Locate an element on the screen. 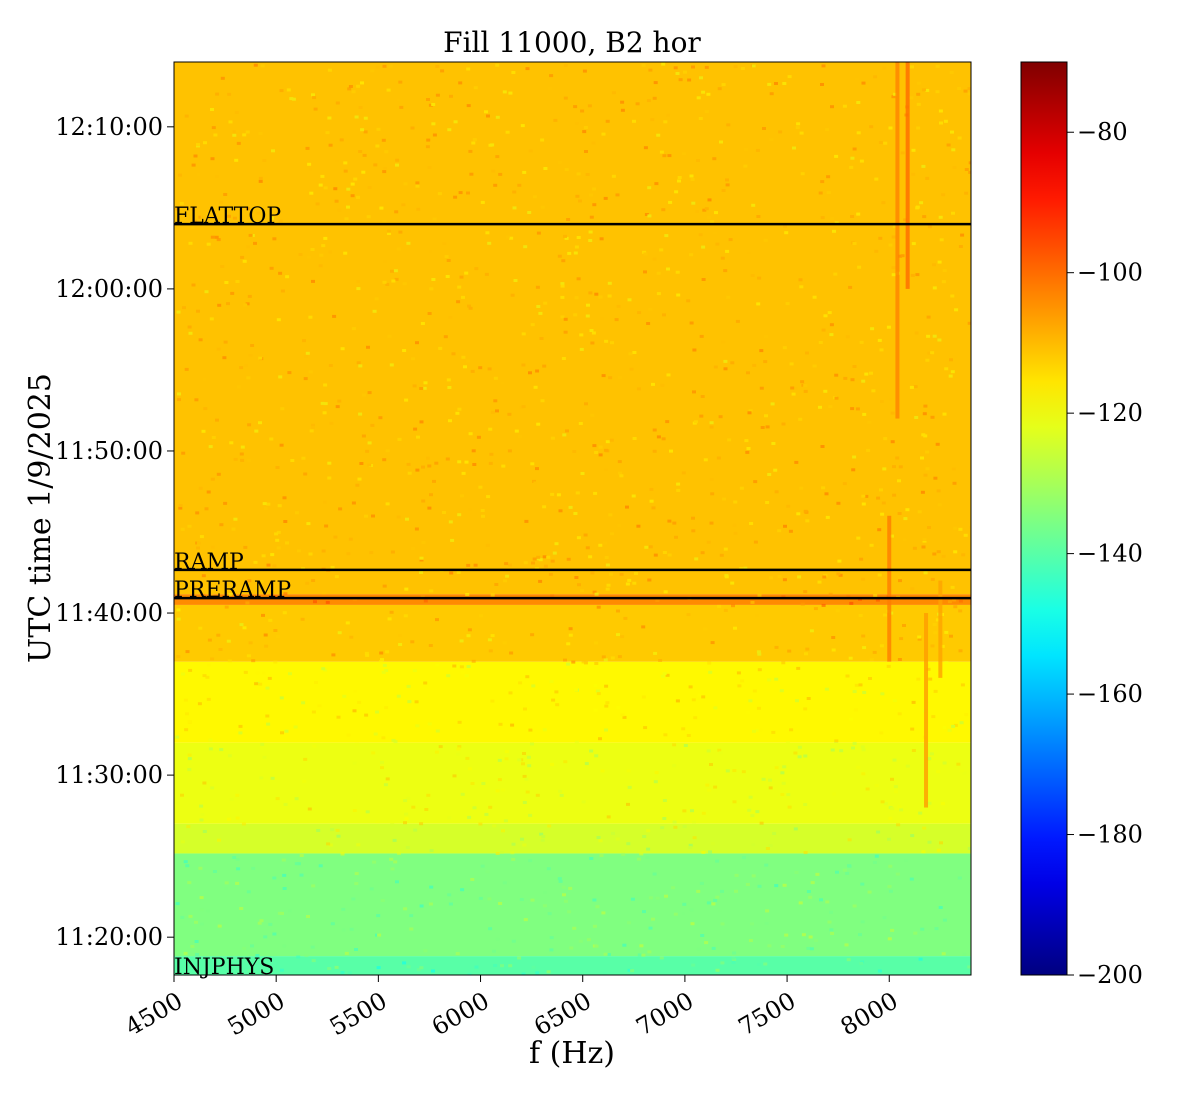 The height and width of the screenshot is (1100, 1200). x-tick-label: 7000 is located at coordinates (664, 1013).